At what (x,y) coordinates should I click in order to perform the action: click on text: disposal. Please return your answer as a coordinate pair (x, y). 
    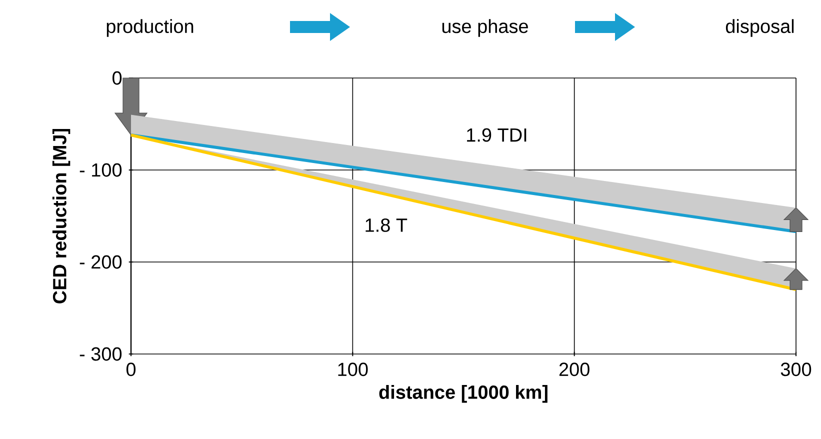
    Looking at the image, I should click on (760, 28).